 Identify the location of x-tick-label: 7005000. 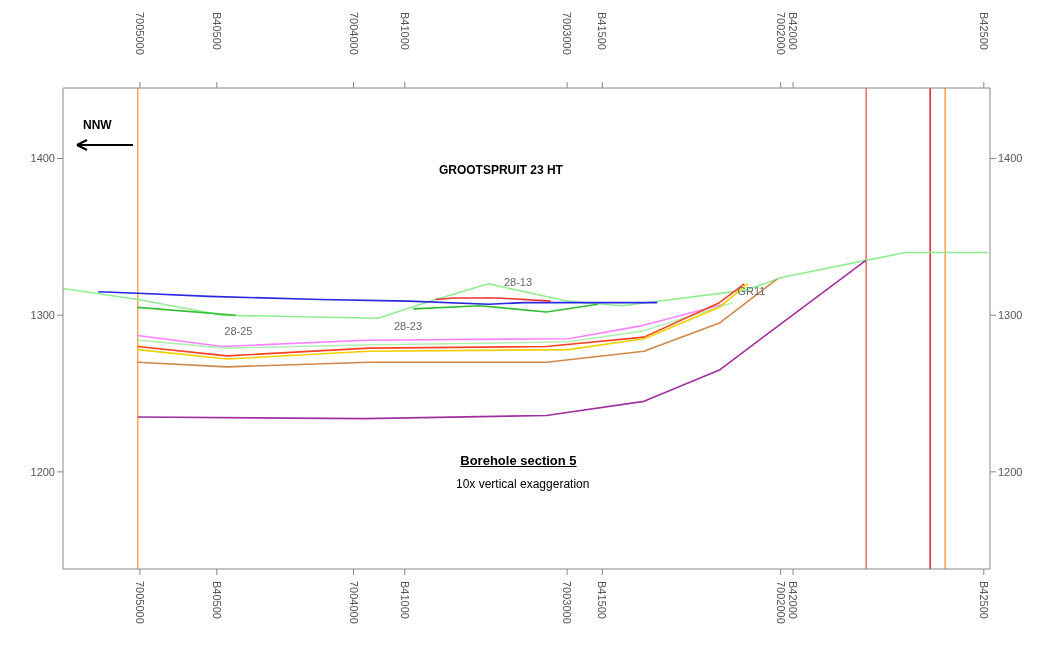
(140, 602).